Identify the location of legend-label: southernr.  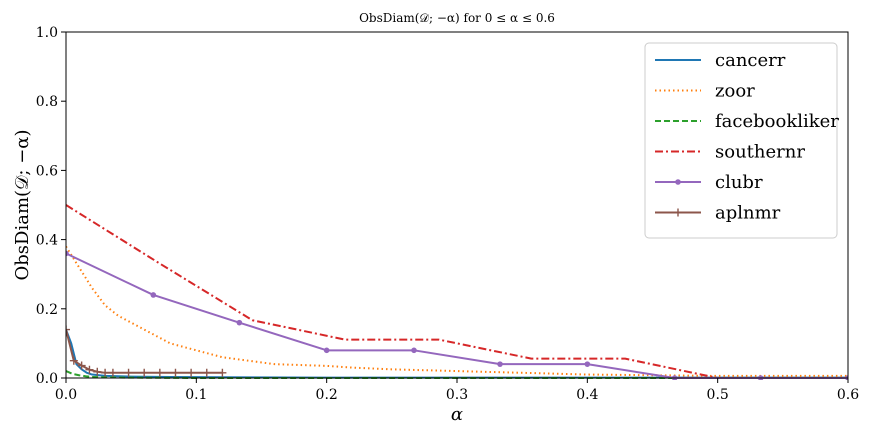
(760, 152).